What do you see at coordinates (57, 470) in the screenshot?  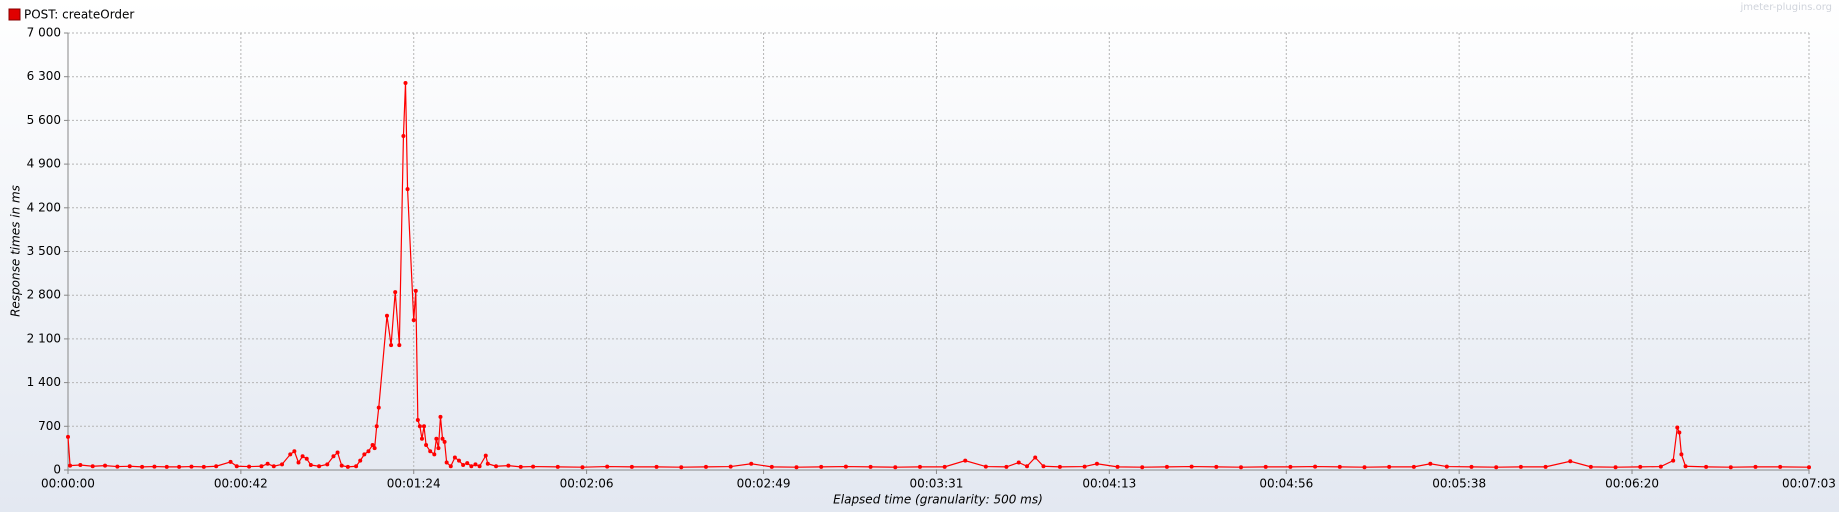 I see `y-tick-label: 0` at bounding box center [57, 470].